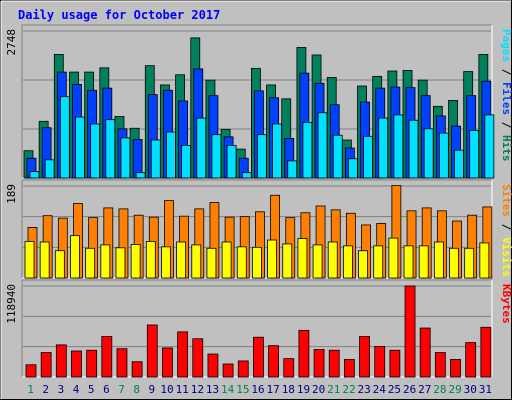 The image size is (512, 400). What do you see at coordinates (136, 389) in the screenshot?
I see `day-label: 8` at bounding box center [136, 389].